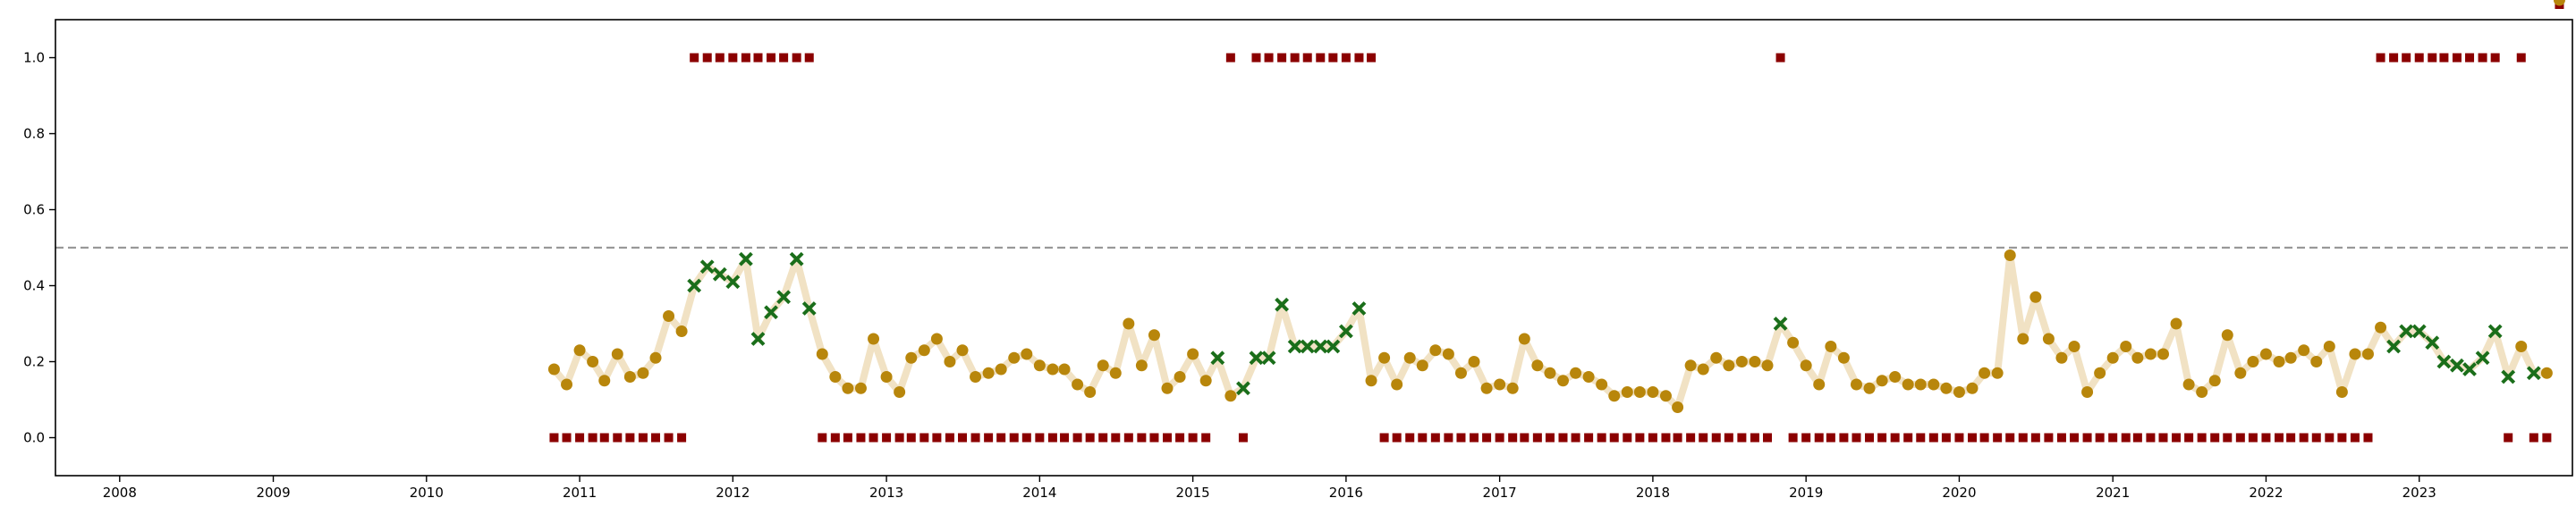 This screenshot has height=515, width=2576. What do you see at coordinates (2113, 493) in the screenshot?
I see `x-tick-label: 2021` at bounding box center [2113, 493].